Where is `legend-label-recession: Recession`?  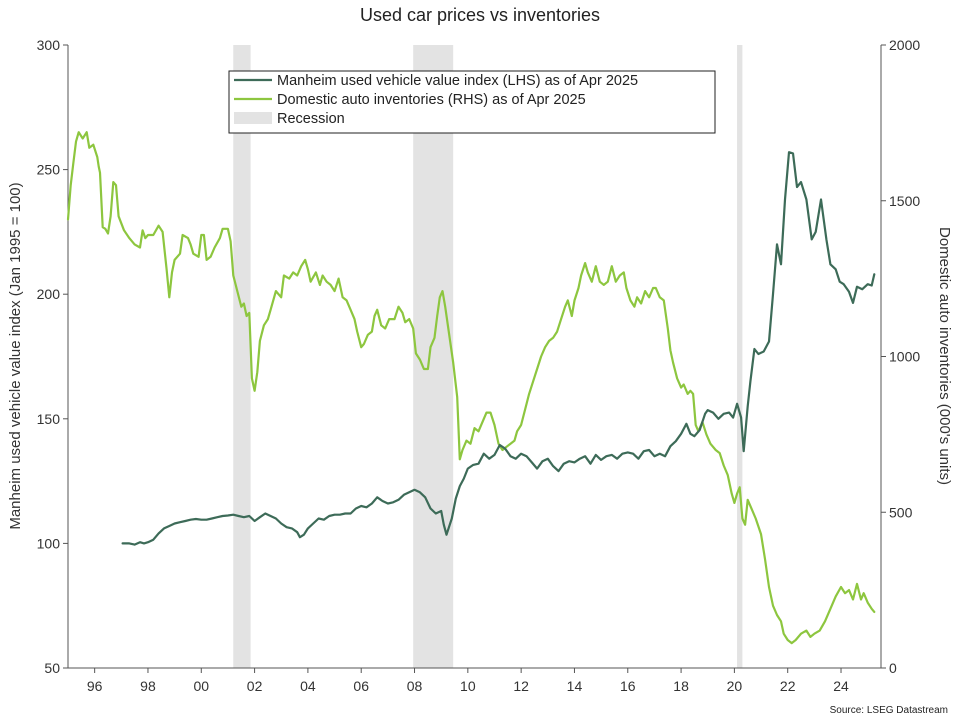 legend-label-recession: Recession is located at coordinates (311, 119).